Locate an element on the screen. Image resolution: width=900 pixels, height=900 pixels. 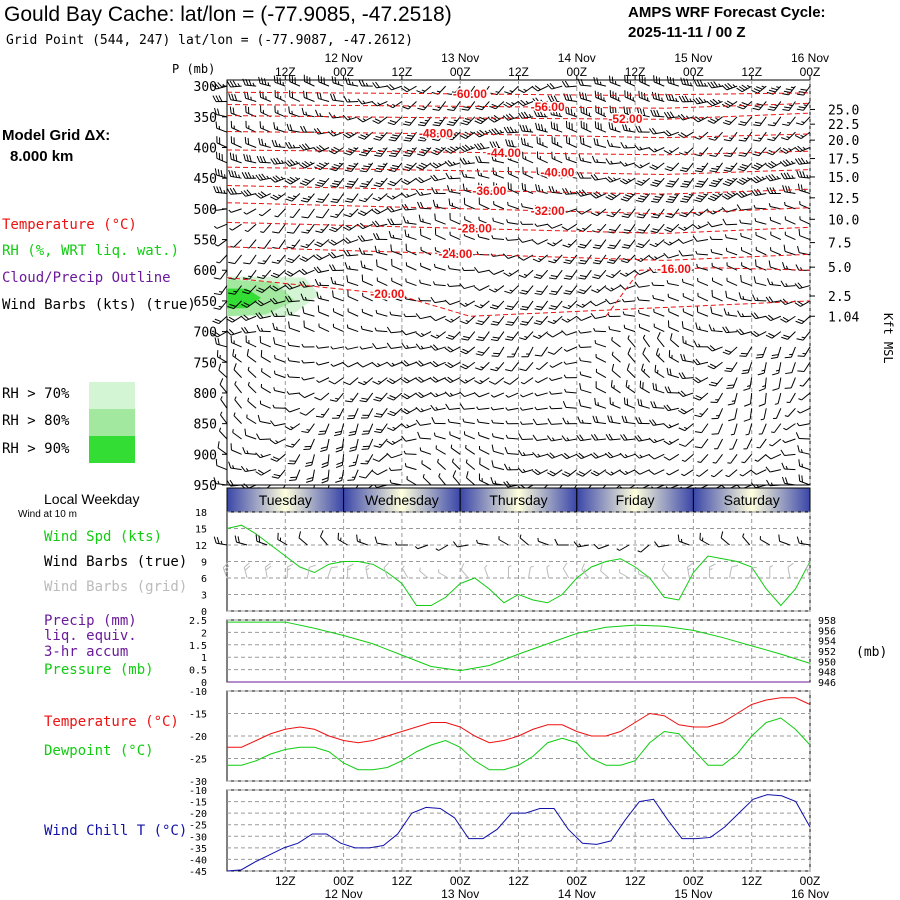
temperature-contour is located at coordinates (518, 93).